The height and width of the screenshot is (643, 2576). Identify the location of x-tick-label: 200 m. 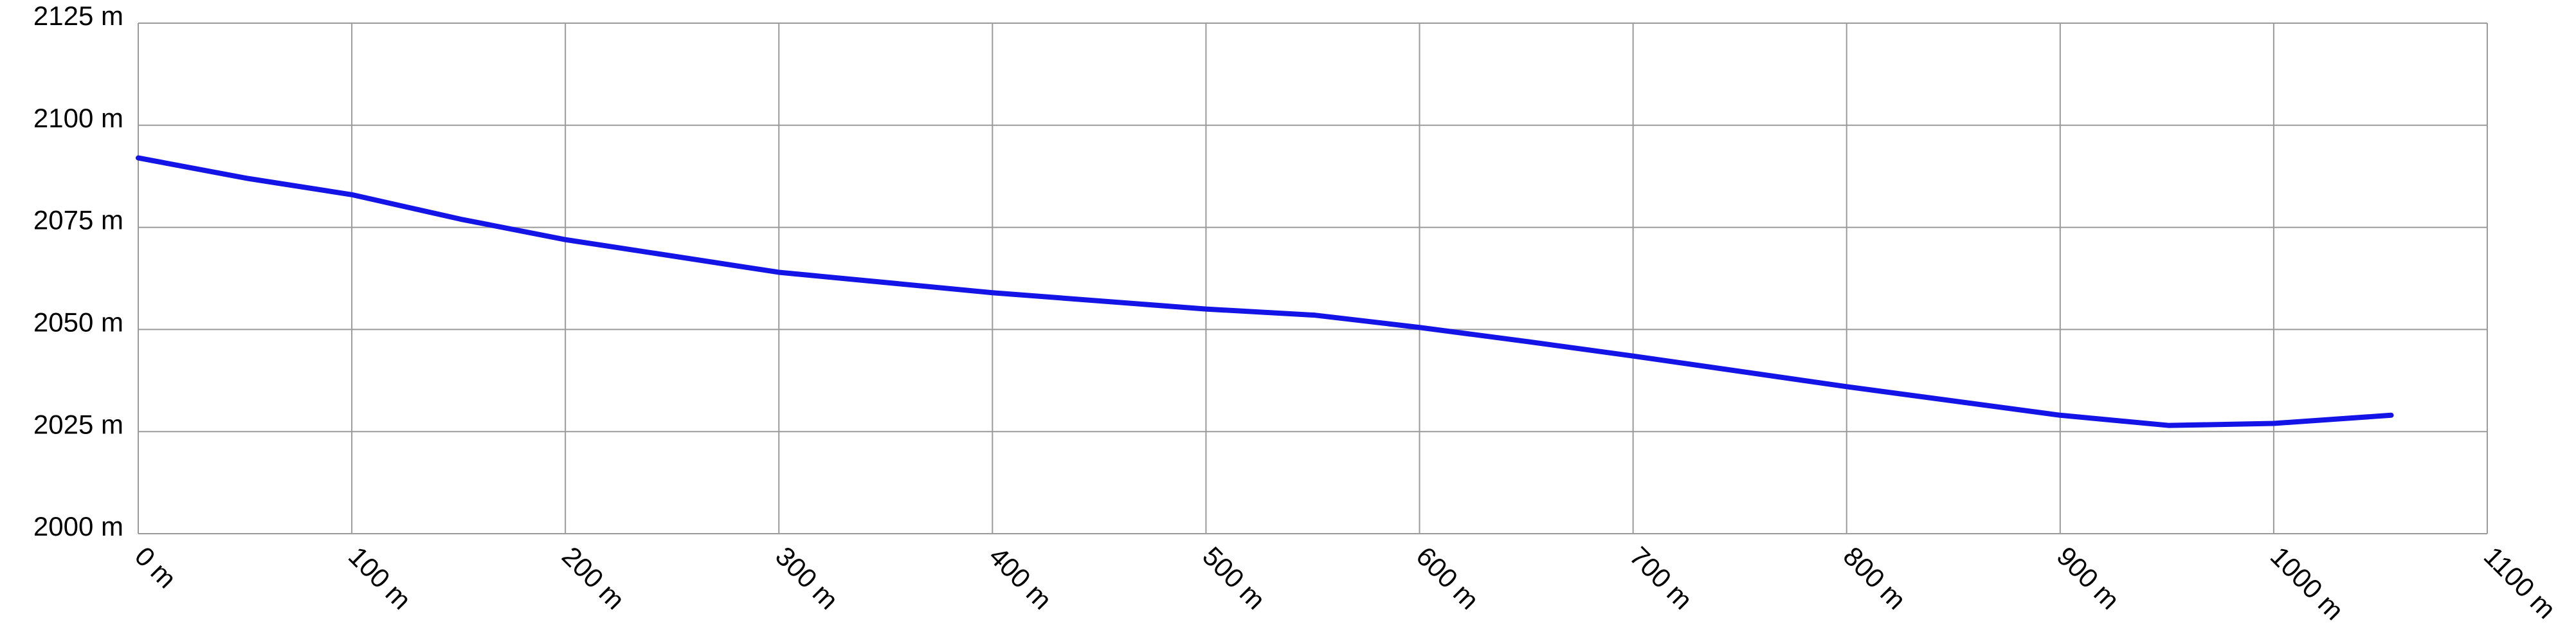
(593, 578).